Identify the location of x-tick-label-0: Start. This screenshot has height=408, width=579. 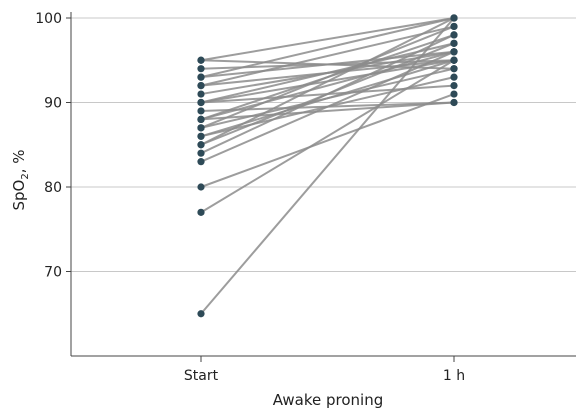
(201, 376).